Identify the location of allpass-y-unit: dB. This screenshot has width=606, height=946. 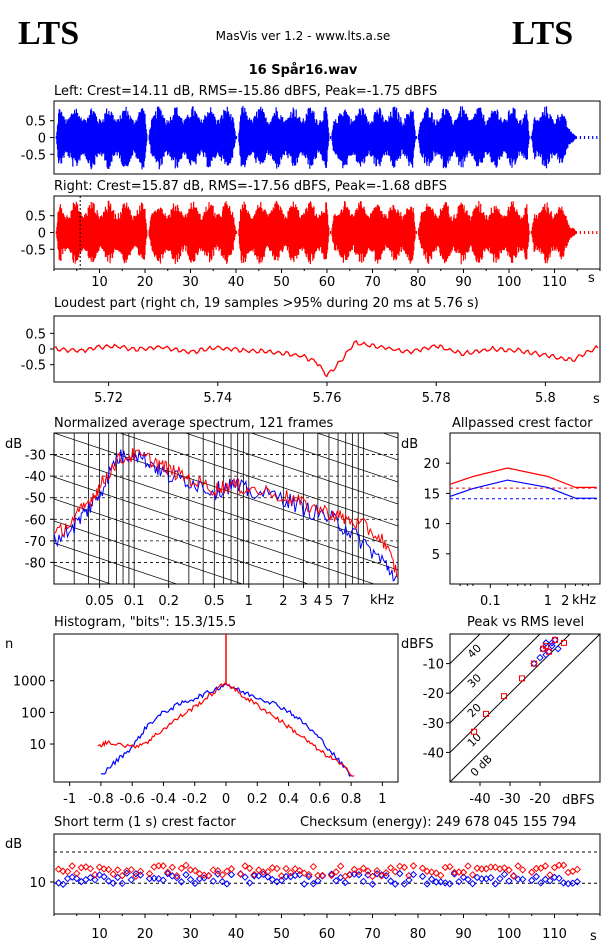
(409, 444).